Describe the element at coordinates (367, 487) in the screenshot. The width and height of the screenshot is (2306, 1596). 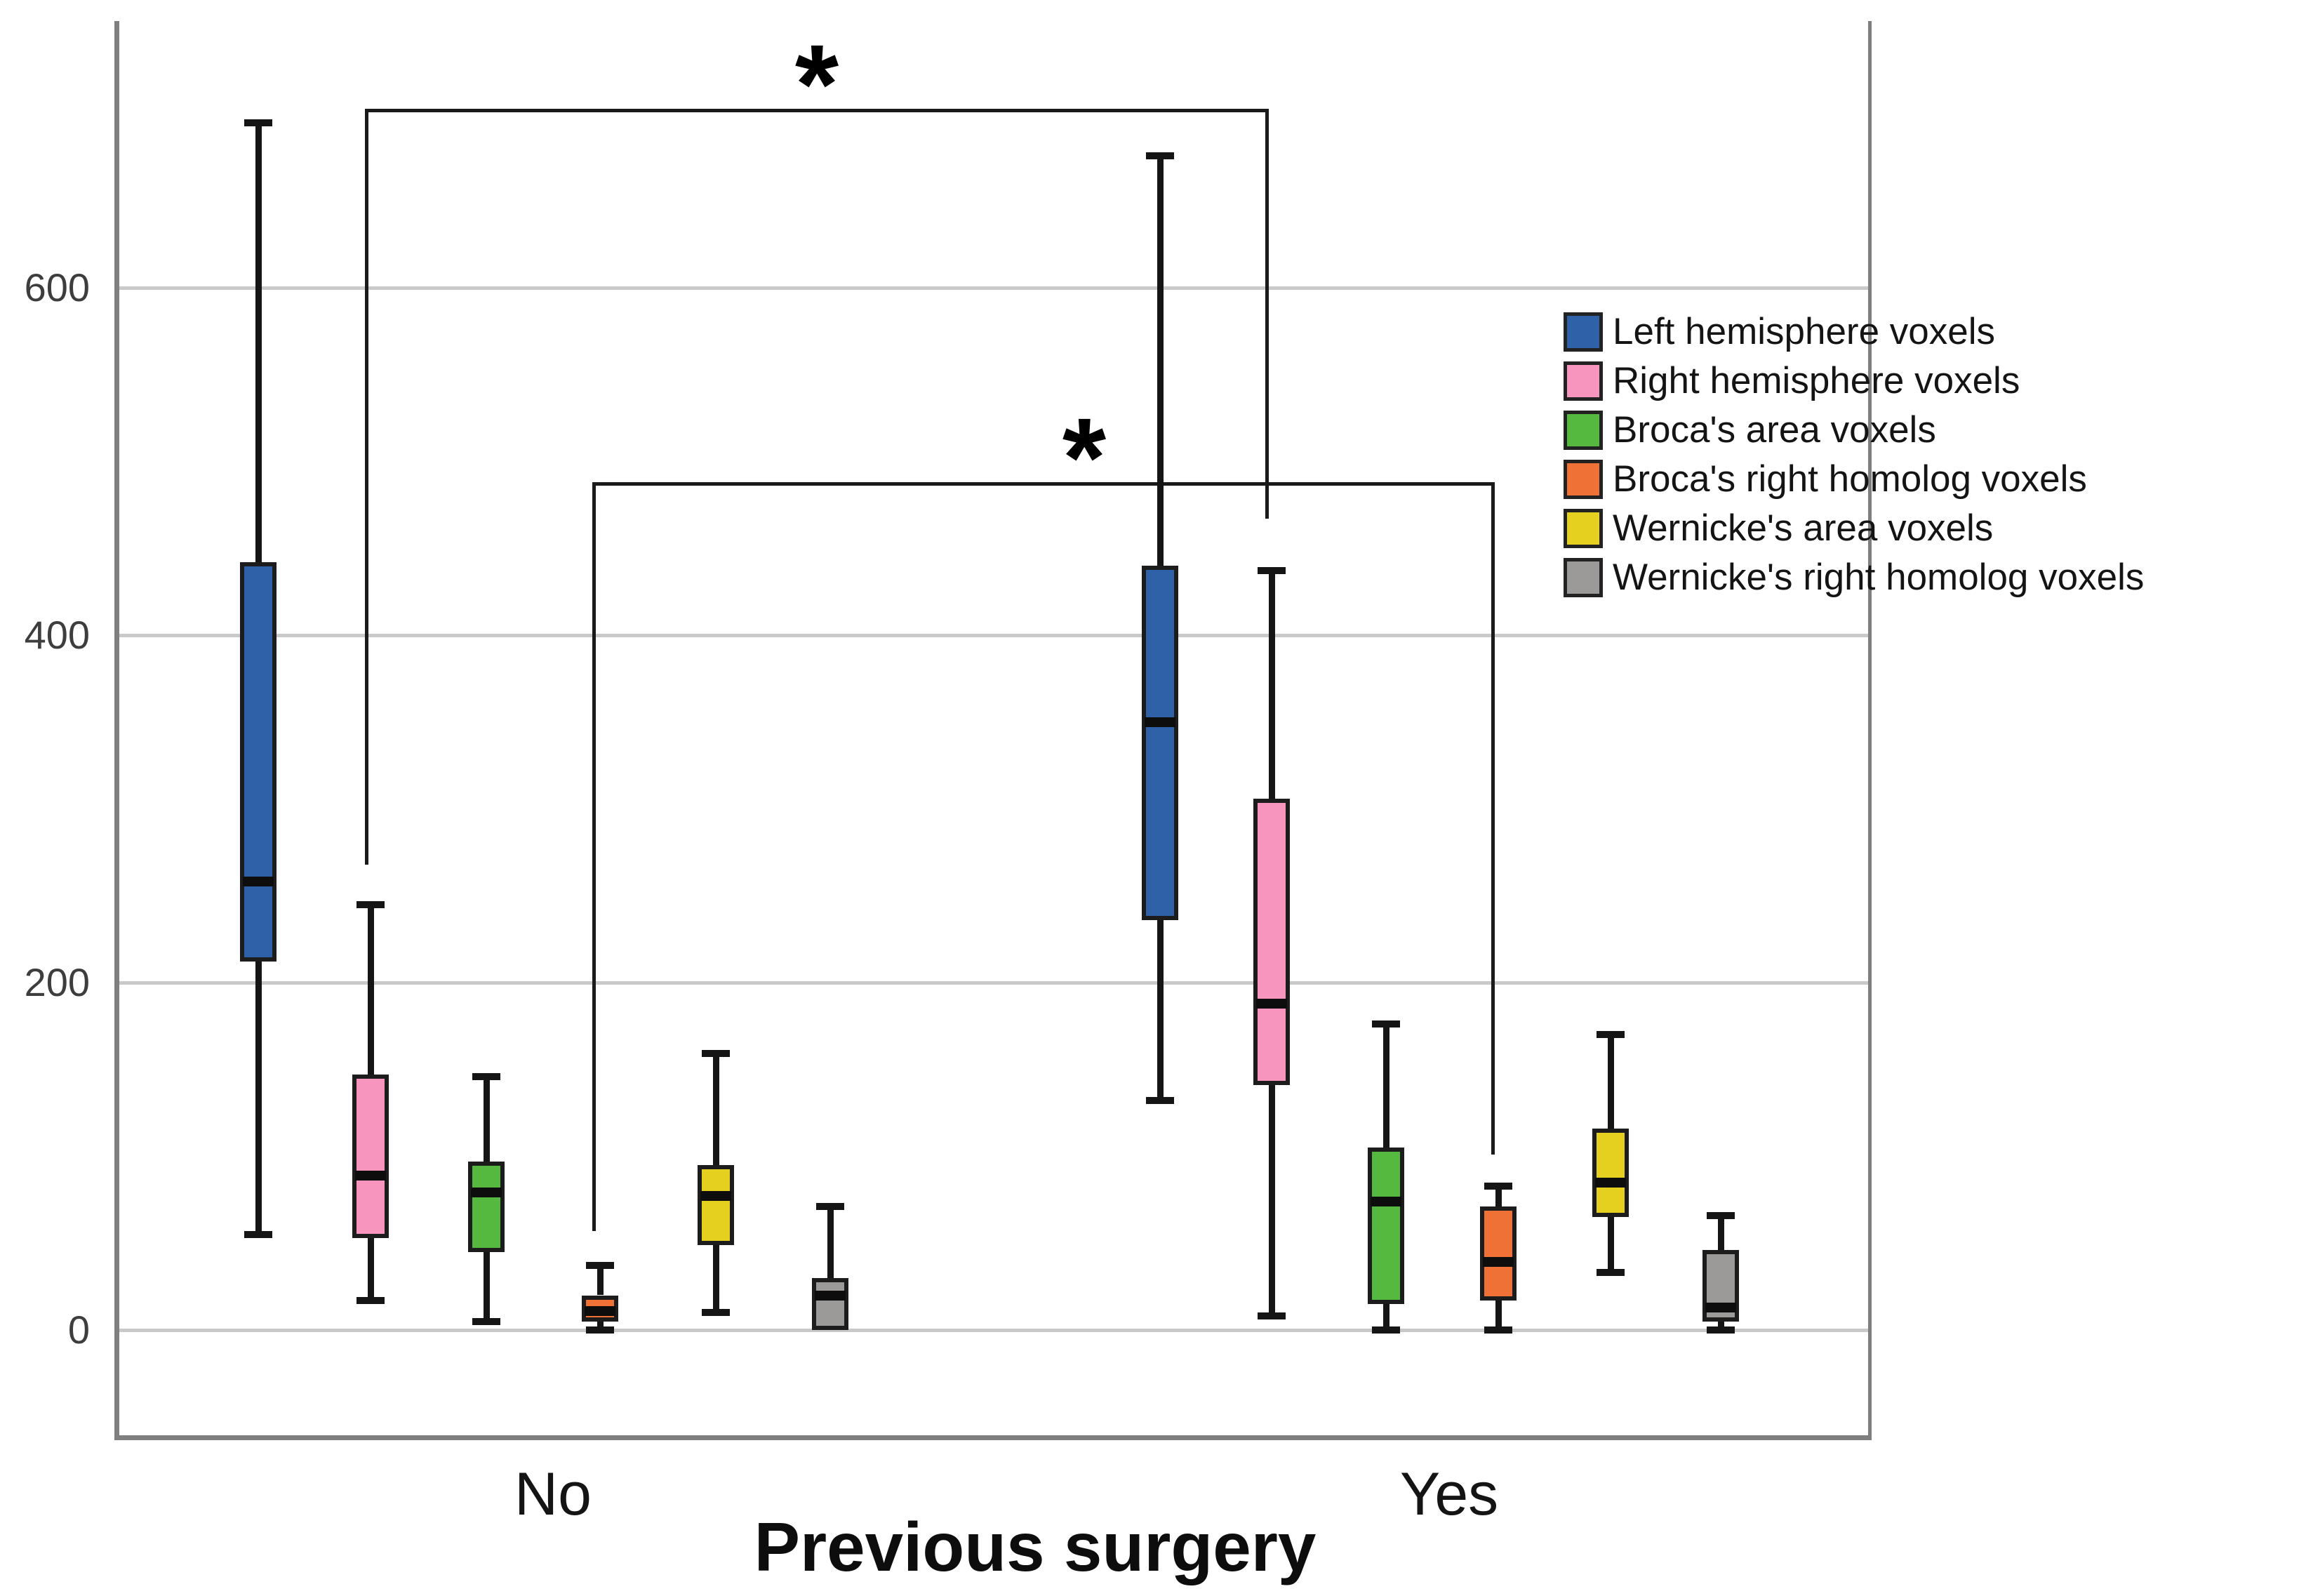
I see `significance-bracket-1-left-drop` at that location.